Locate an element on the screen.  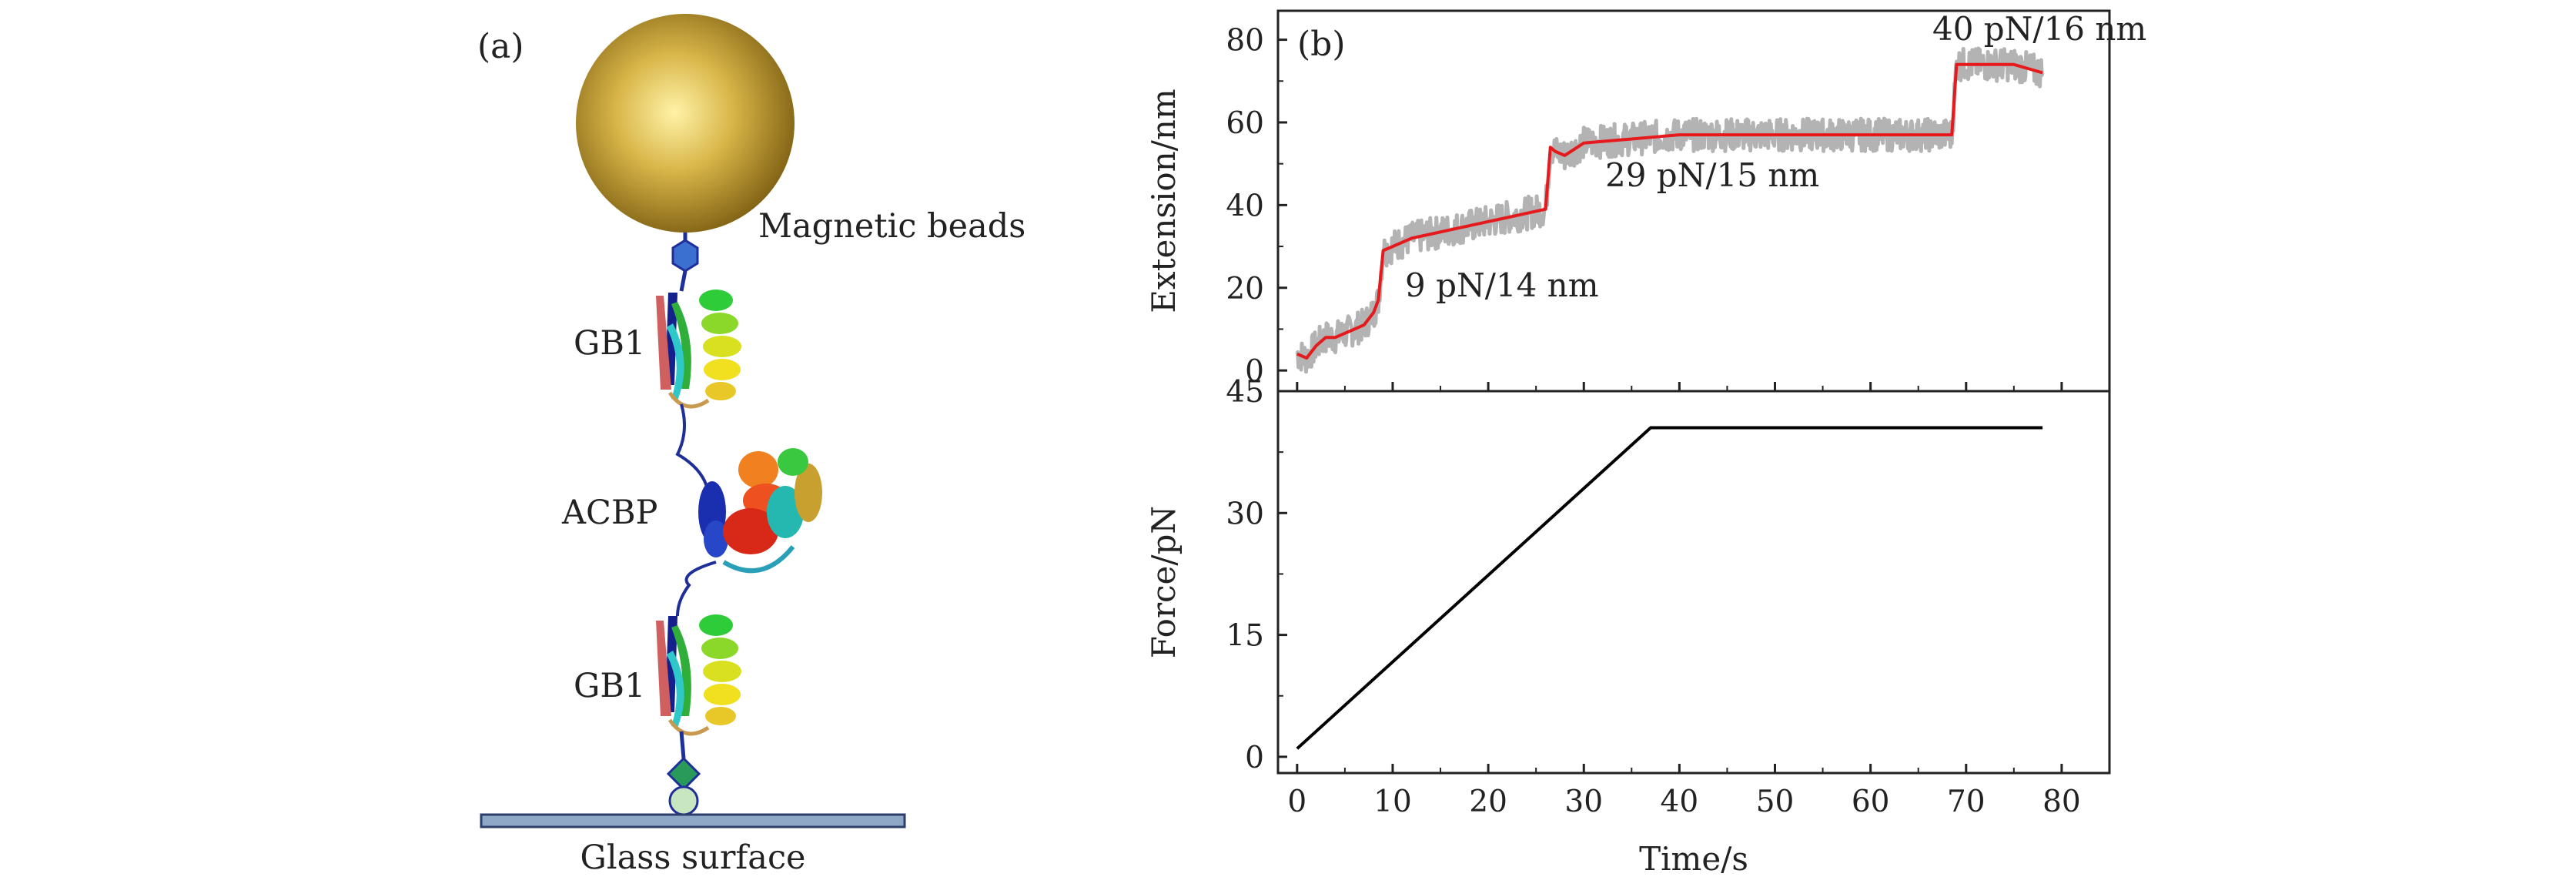
gb1-bottom-structure is located at coordinates (698, 675).